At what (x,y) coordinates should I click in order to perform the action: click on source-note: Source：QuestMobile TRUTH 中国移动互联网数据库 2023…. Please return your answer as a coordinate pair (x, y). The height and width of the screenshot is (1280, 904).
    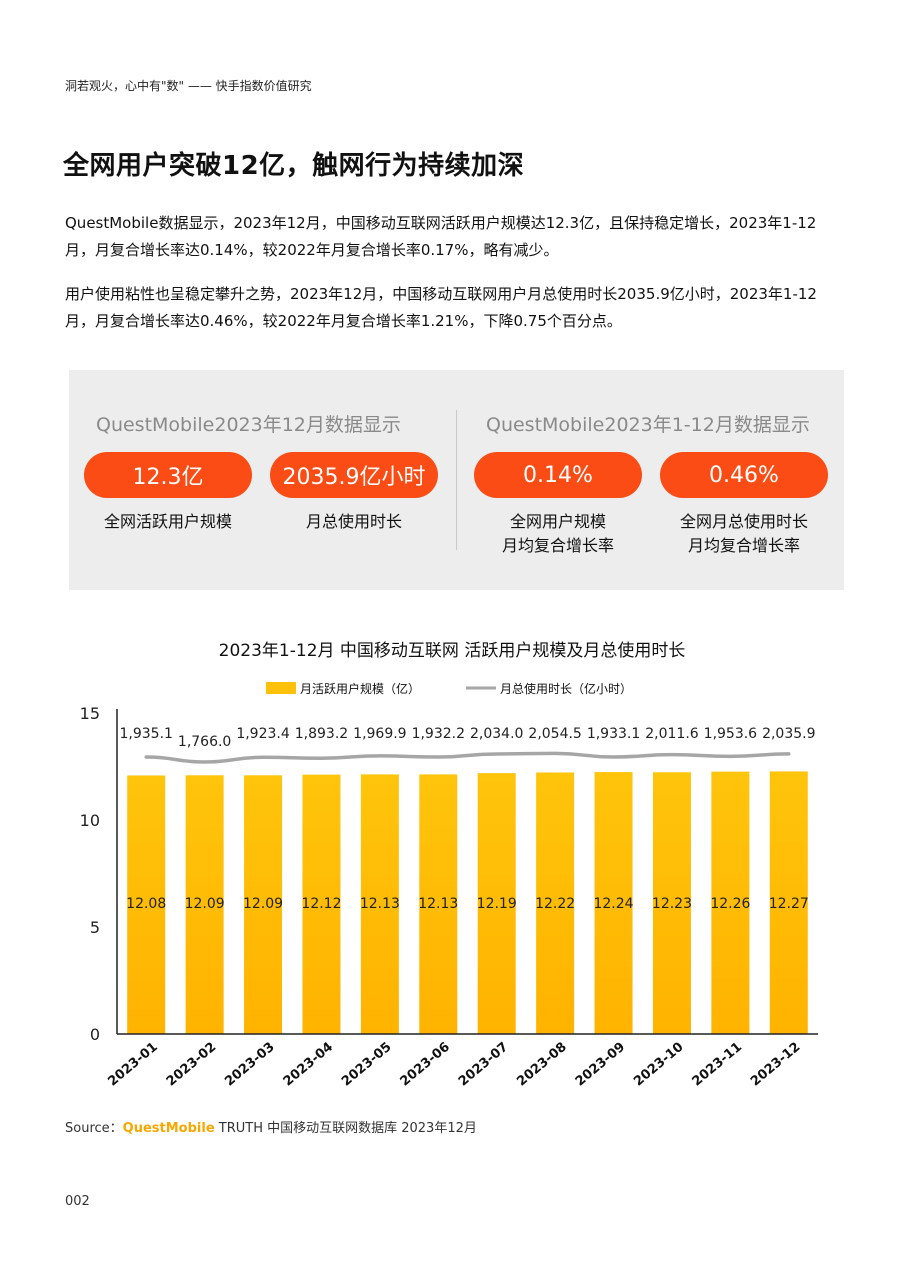
    Looking at the image, I should click on (271, 1126).